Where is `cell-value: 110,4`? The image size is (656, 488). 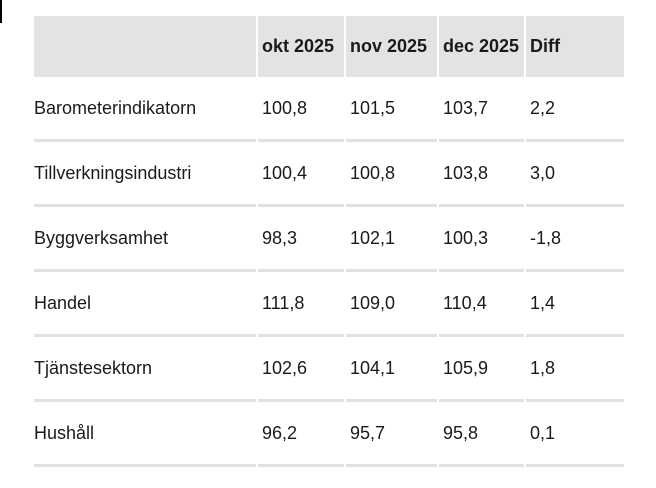
cell-value: 110,4 is located at coordinates (481, 304).